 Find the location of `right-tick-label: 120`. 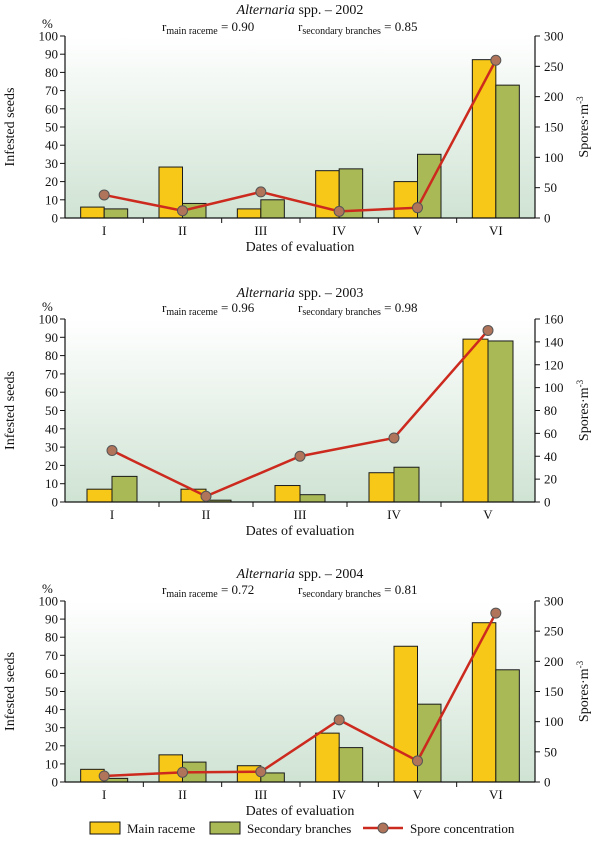

right-tick-label: 120 is located at coordinates (554, 364).